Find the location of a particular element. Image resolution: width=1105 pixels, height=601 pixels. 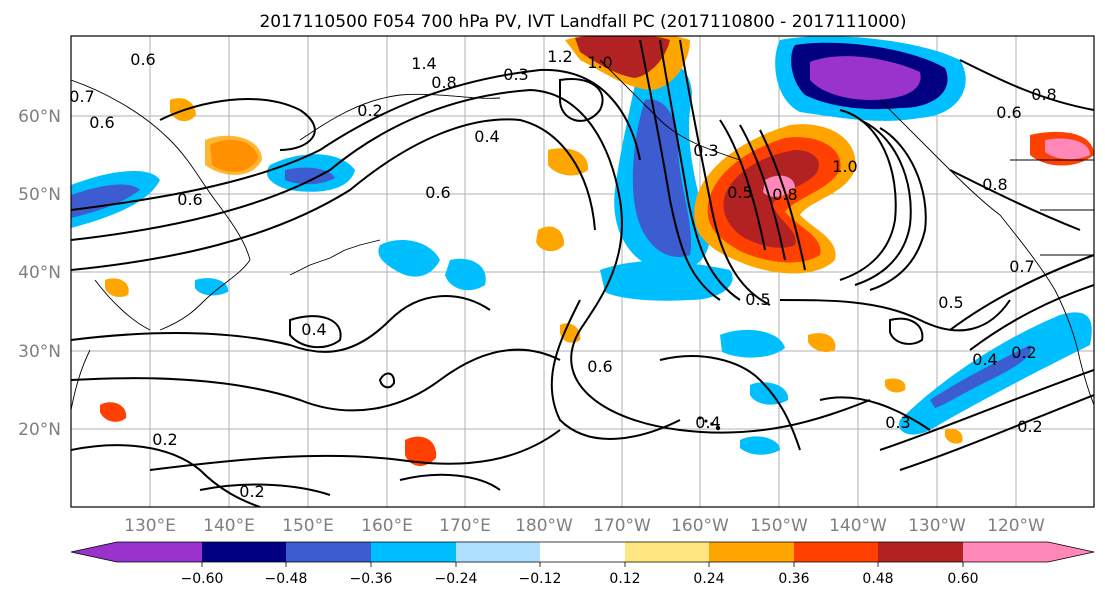

lon-label: 120°W is located at coordinates (1016, 526).